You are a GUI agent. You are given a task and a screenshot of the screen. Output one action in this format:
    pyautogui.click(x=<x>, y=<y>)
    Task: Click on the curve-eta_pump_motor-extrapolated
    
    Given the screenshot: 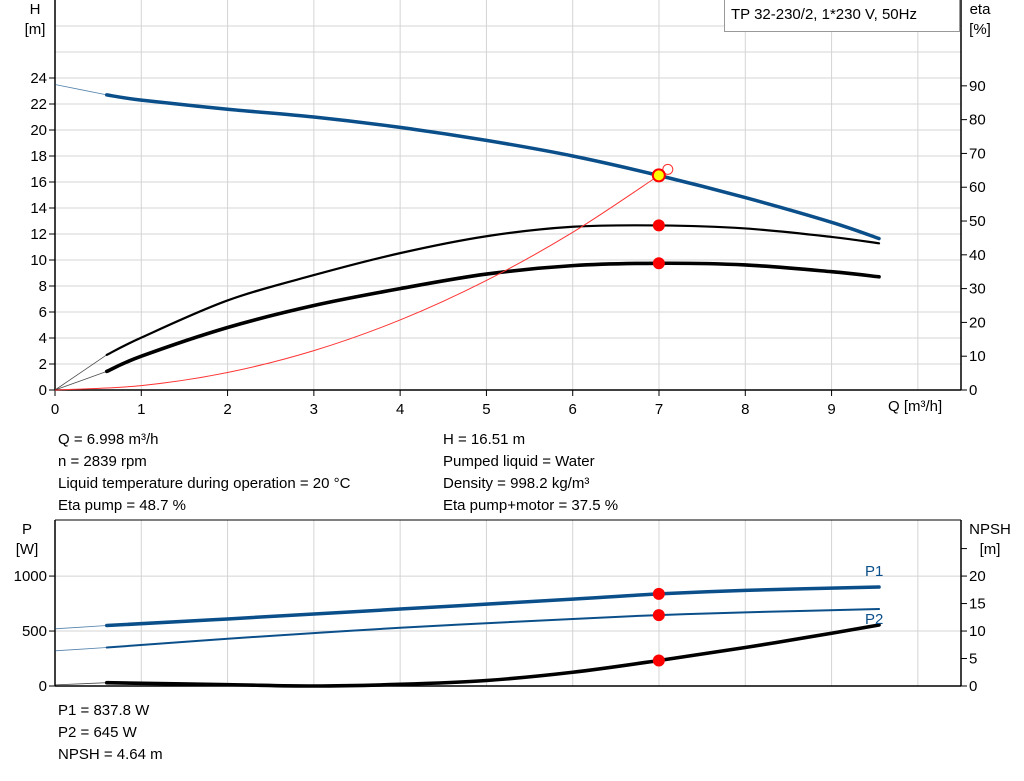 What is the action you would take?
    pyautogui.click(x=80, y=381)
    